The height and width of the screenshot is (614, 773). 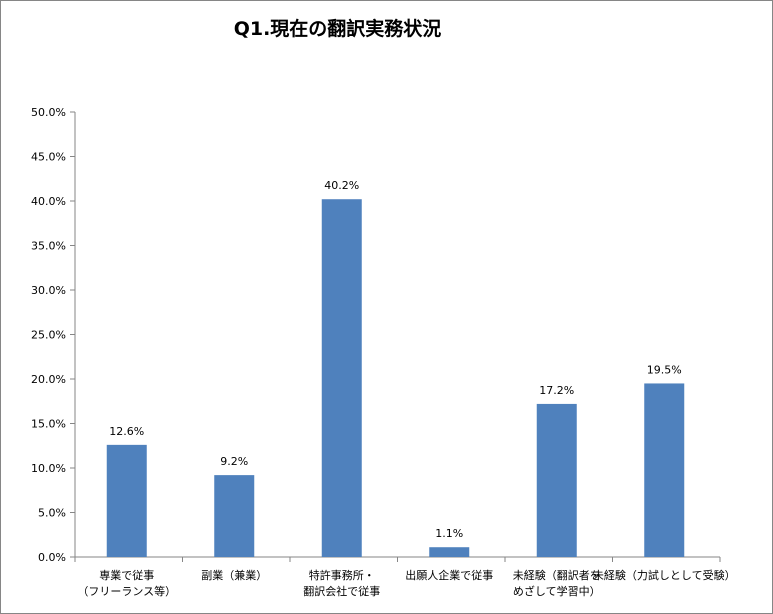 What do you see at coordinates (126, 431) in the screenshot?
I see `data-label: 12.6%` at bounding box center [126, 431].